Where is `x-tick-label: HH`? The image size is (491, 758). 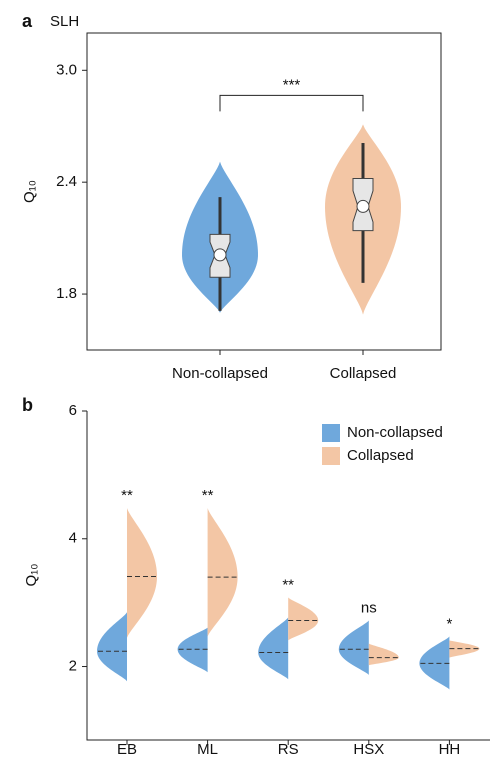 x-tick-label: HH is located at coordinates (450, 749).